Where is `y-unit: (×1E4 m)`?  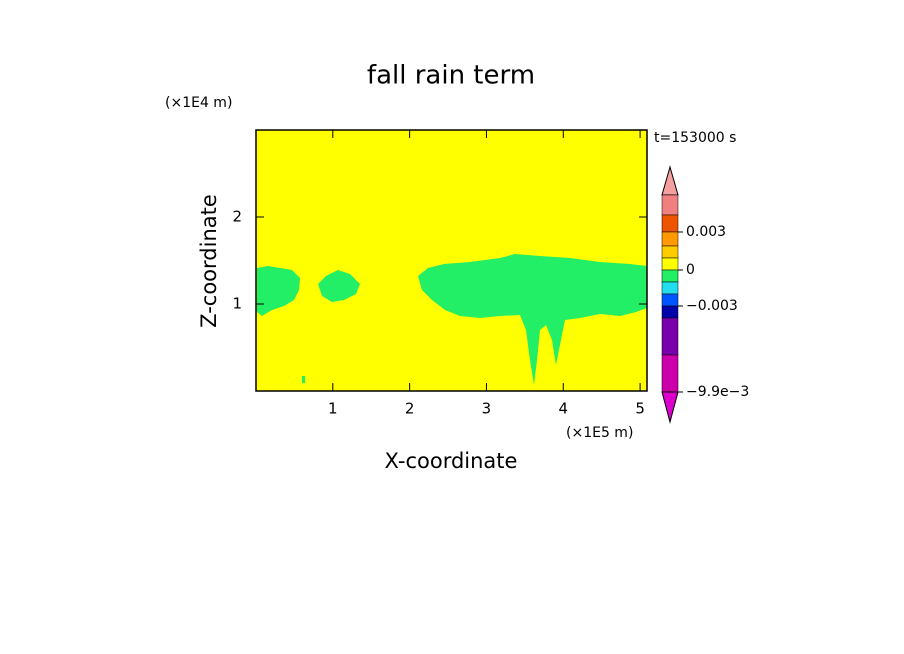 y-unit: (×1E4 m) is located at coordinates (198, 103).